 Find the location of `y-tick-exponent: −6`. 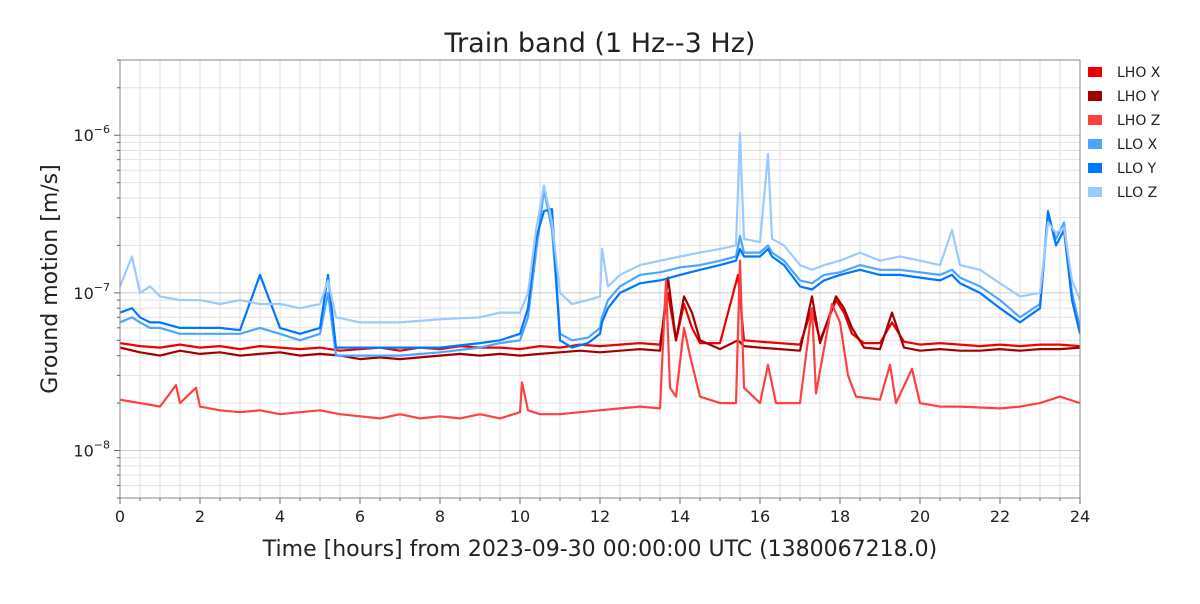

y-tick-exponent: −6 is located at coordinates (102, 129).